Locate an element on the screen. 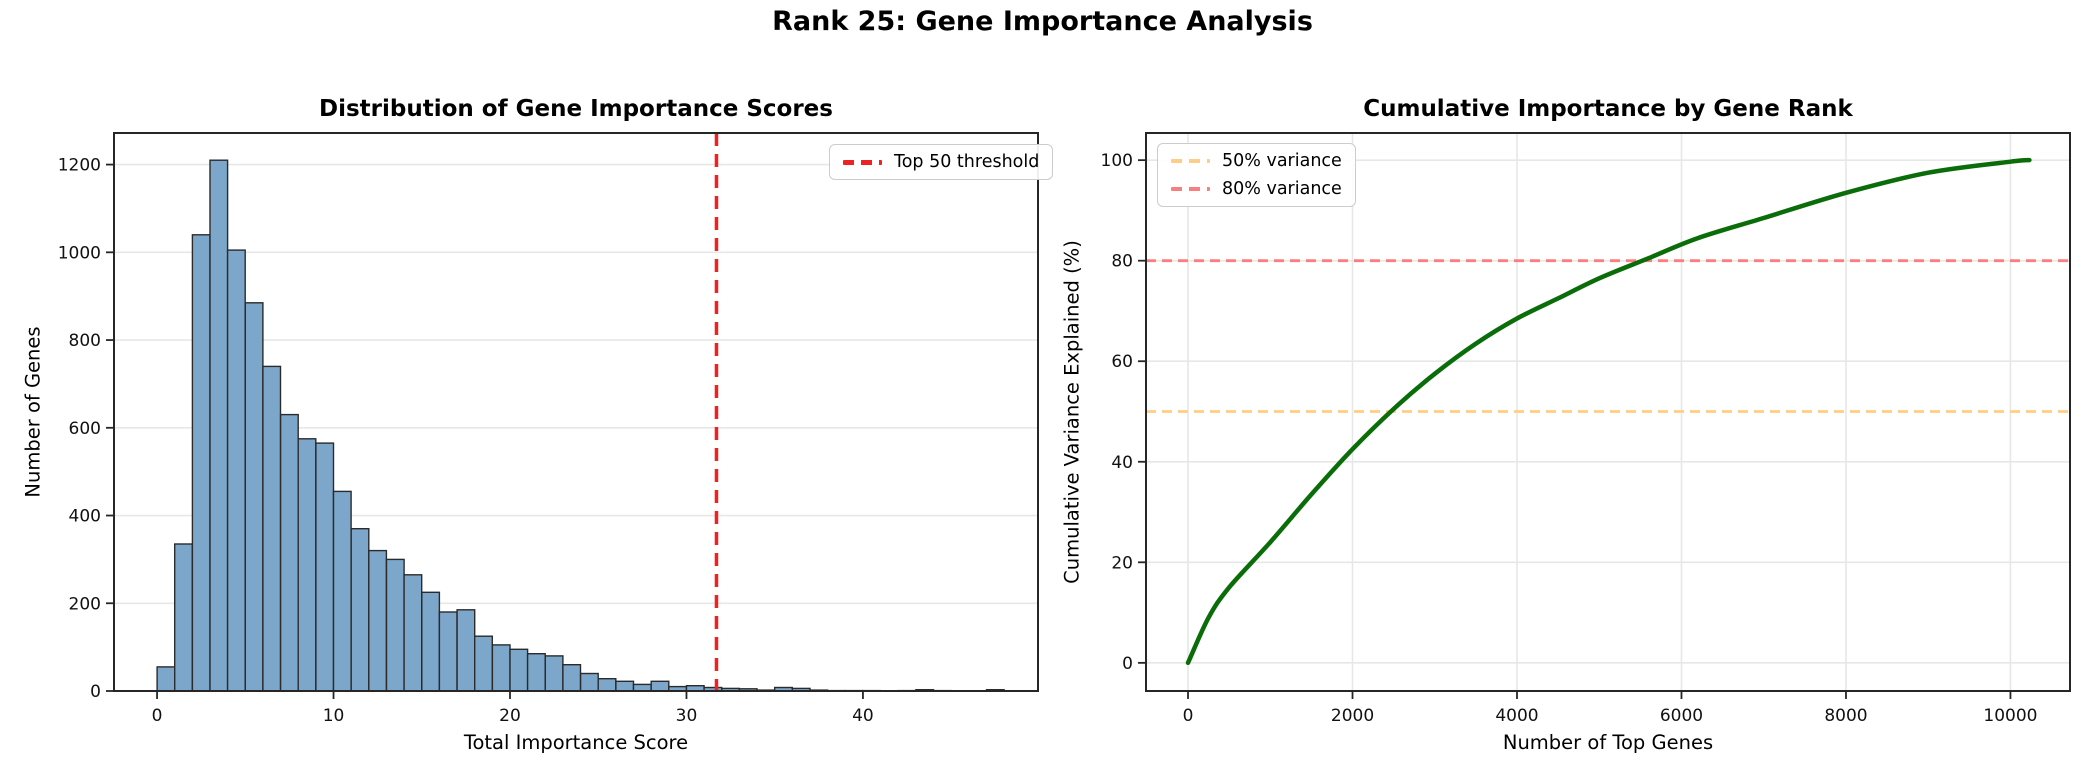 This screenshot has height=772, width=2085. cumulative-ylabel: Cumulative Variance Explained (%) is located at coordinates (1072, 412).